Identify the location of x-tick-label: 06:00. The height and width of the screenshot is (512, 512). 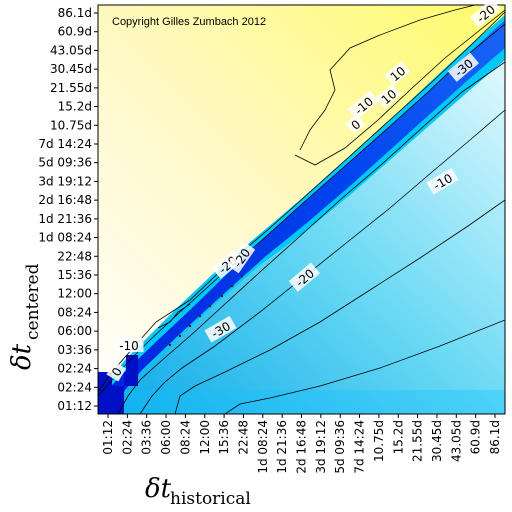
(166, 437).